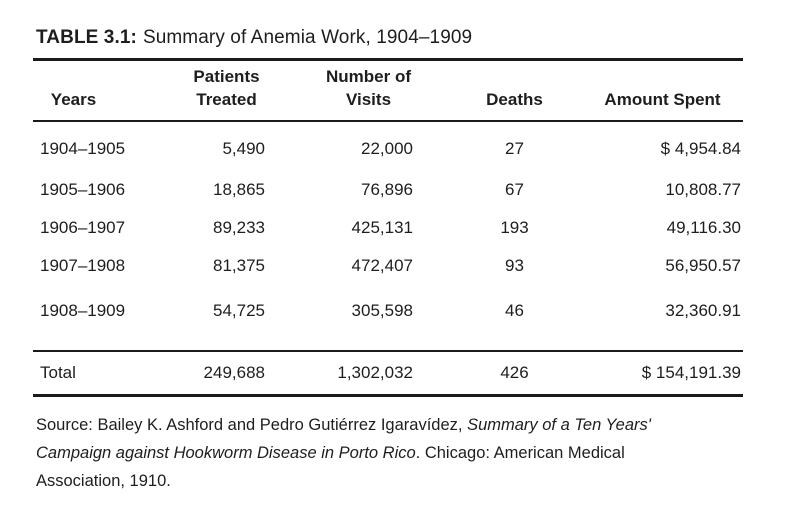  Describe the element at coordinates (703, 227) in the screenshot. I see `amount-cell: 49,116.30` at that location.